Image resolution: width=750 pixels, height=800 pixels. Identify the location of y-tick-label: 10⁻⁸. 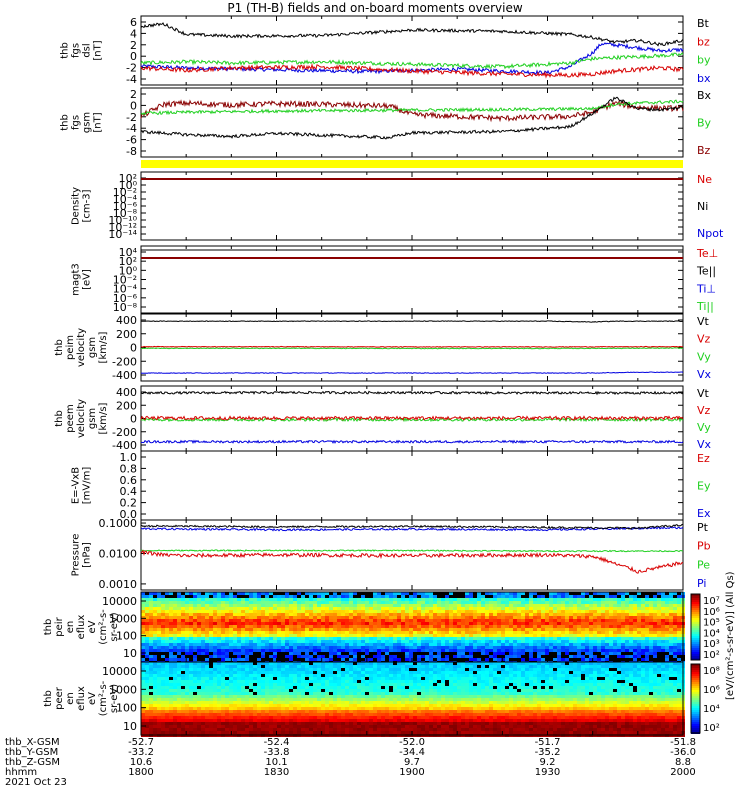
(125, 213).